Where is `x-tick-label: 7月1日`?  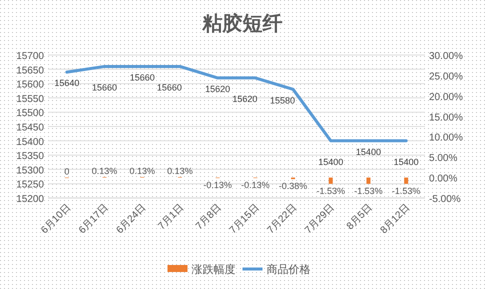
x-tick-label: 7月1日 is located at coordinates (171, 217).